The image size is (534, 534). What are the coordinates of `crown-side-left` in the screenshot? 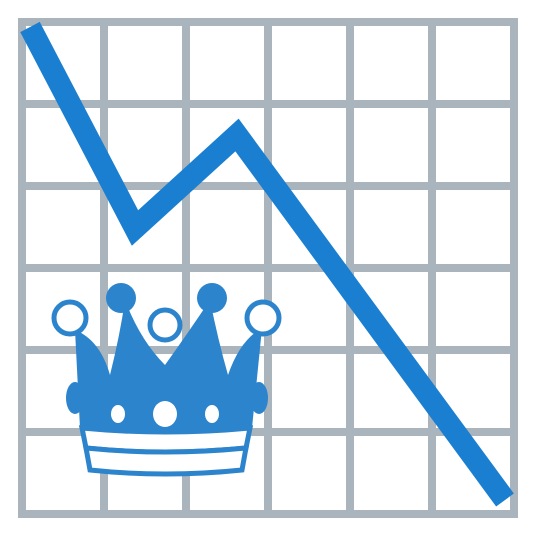 It's located at (75, 398).